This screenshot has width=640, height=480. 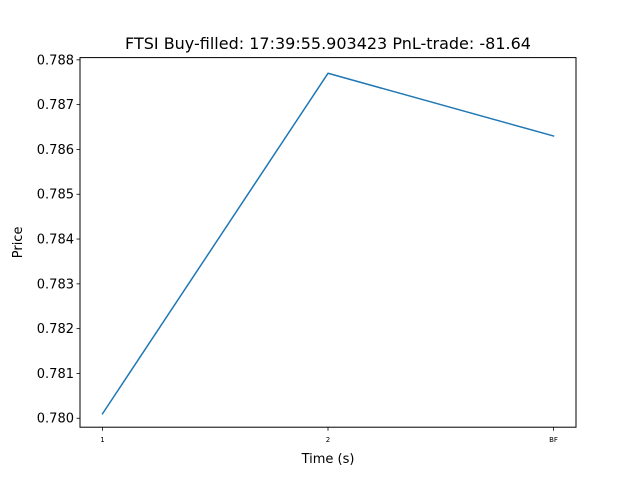 What do you see at coordinates (55, 150) in the screenshot?
I see `y-tick-label: 0.786` at bounding box center [55, 150].